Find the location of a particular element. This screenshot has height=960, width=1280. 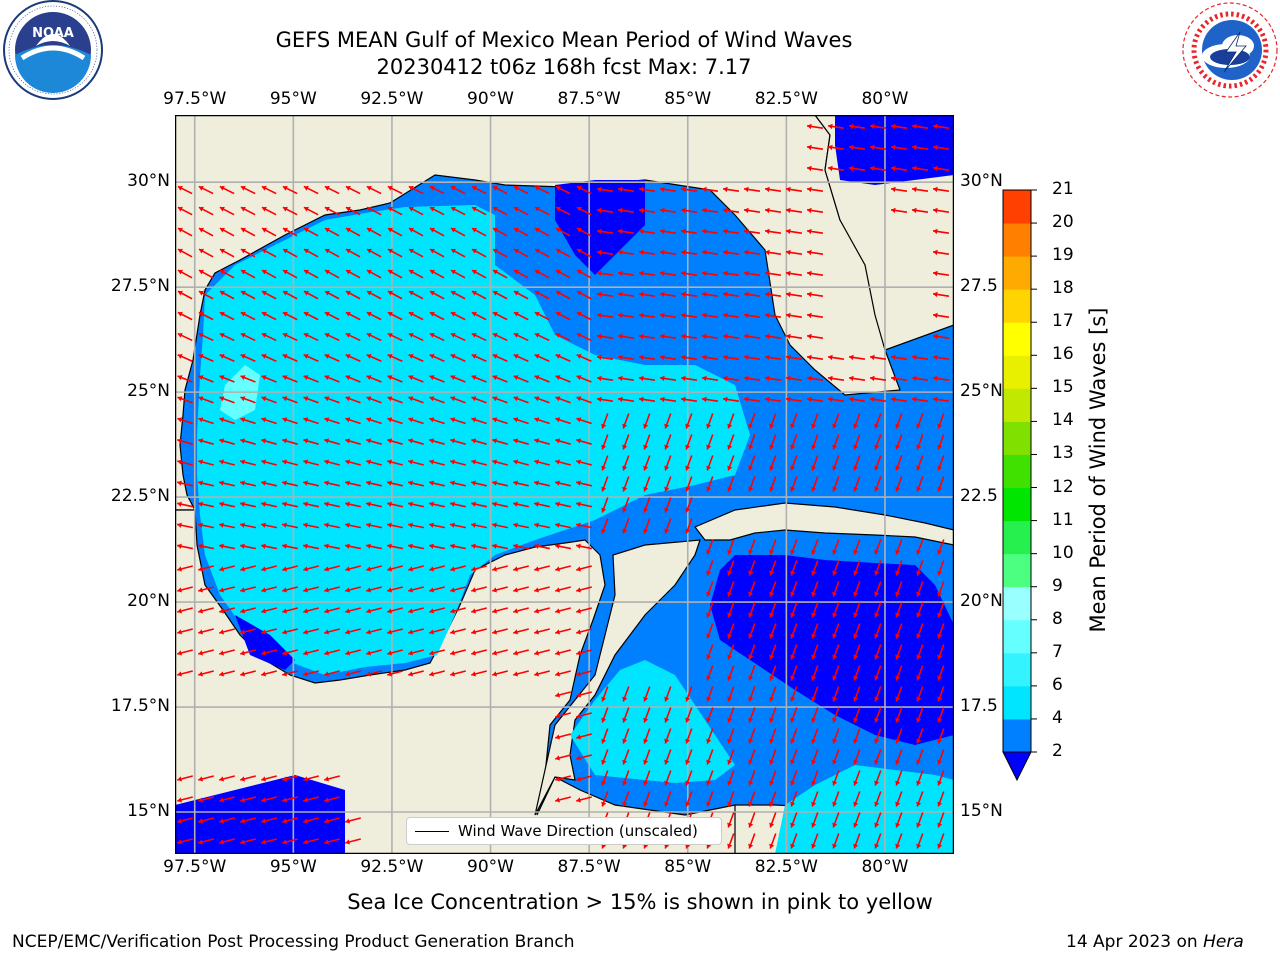

colorbar-tick-label: 11 is located at coordinates (1063, 519).